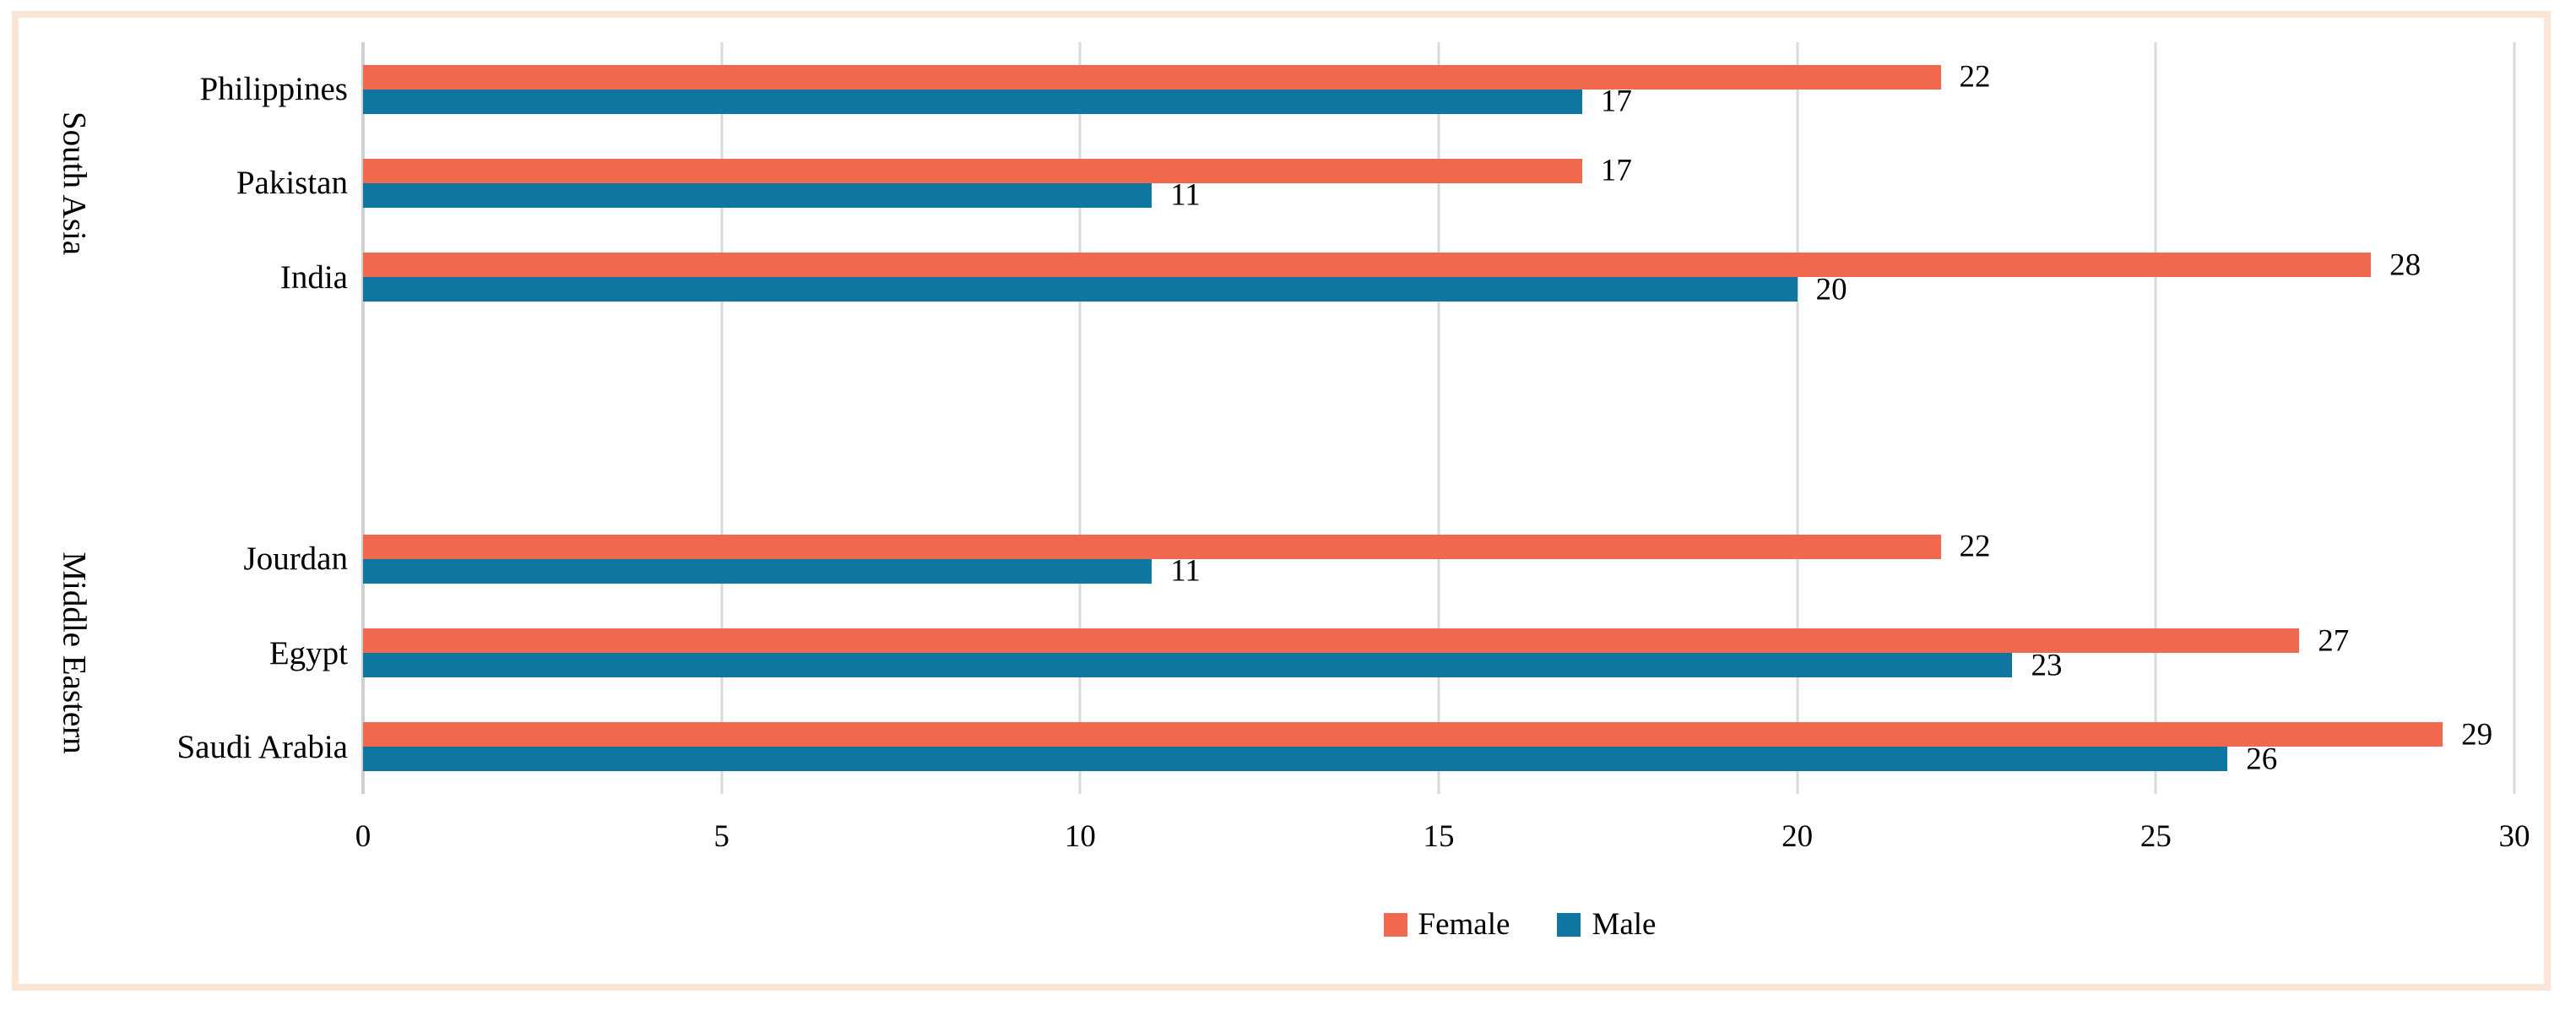 The height and width of the screenshot is (1011, 2576). I want to click on bar-male-pakistan: 11, so click(782, 195).